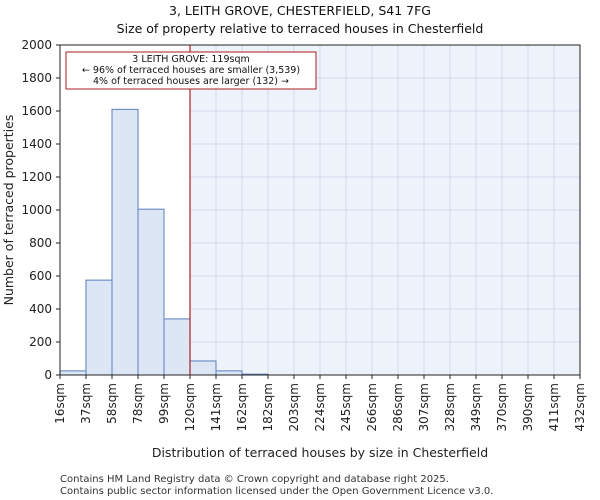 The height and width of the screenshot is (500, 600). I want to click on y-tick-label-8: 1600, so click(36, 111).